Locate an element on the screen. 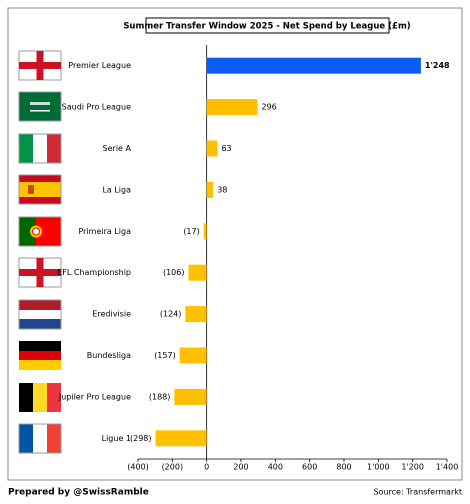 The image size is (470, 504). category-label: EFL Championship is located at coordinates (94, 272).